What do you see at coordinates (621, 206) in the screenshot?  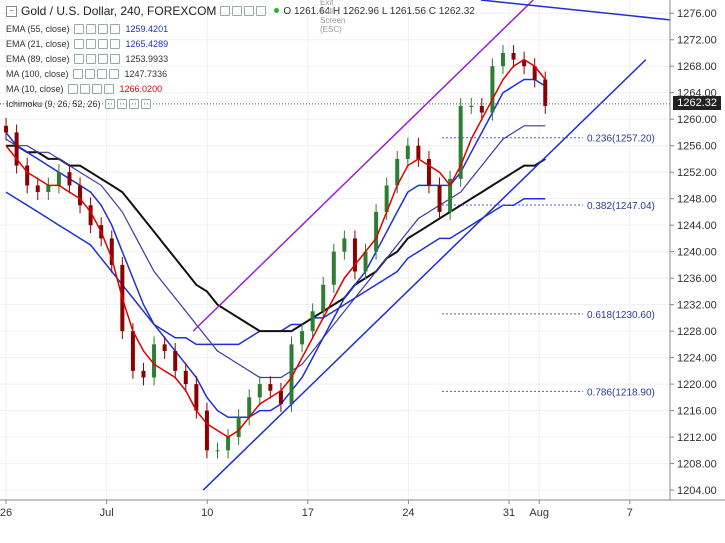 I see `fib-label: 0.382(1247.04)` at bounding box center [621, 206].